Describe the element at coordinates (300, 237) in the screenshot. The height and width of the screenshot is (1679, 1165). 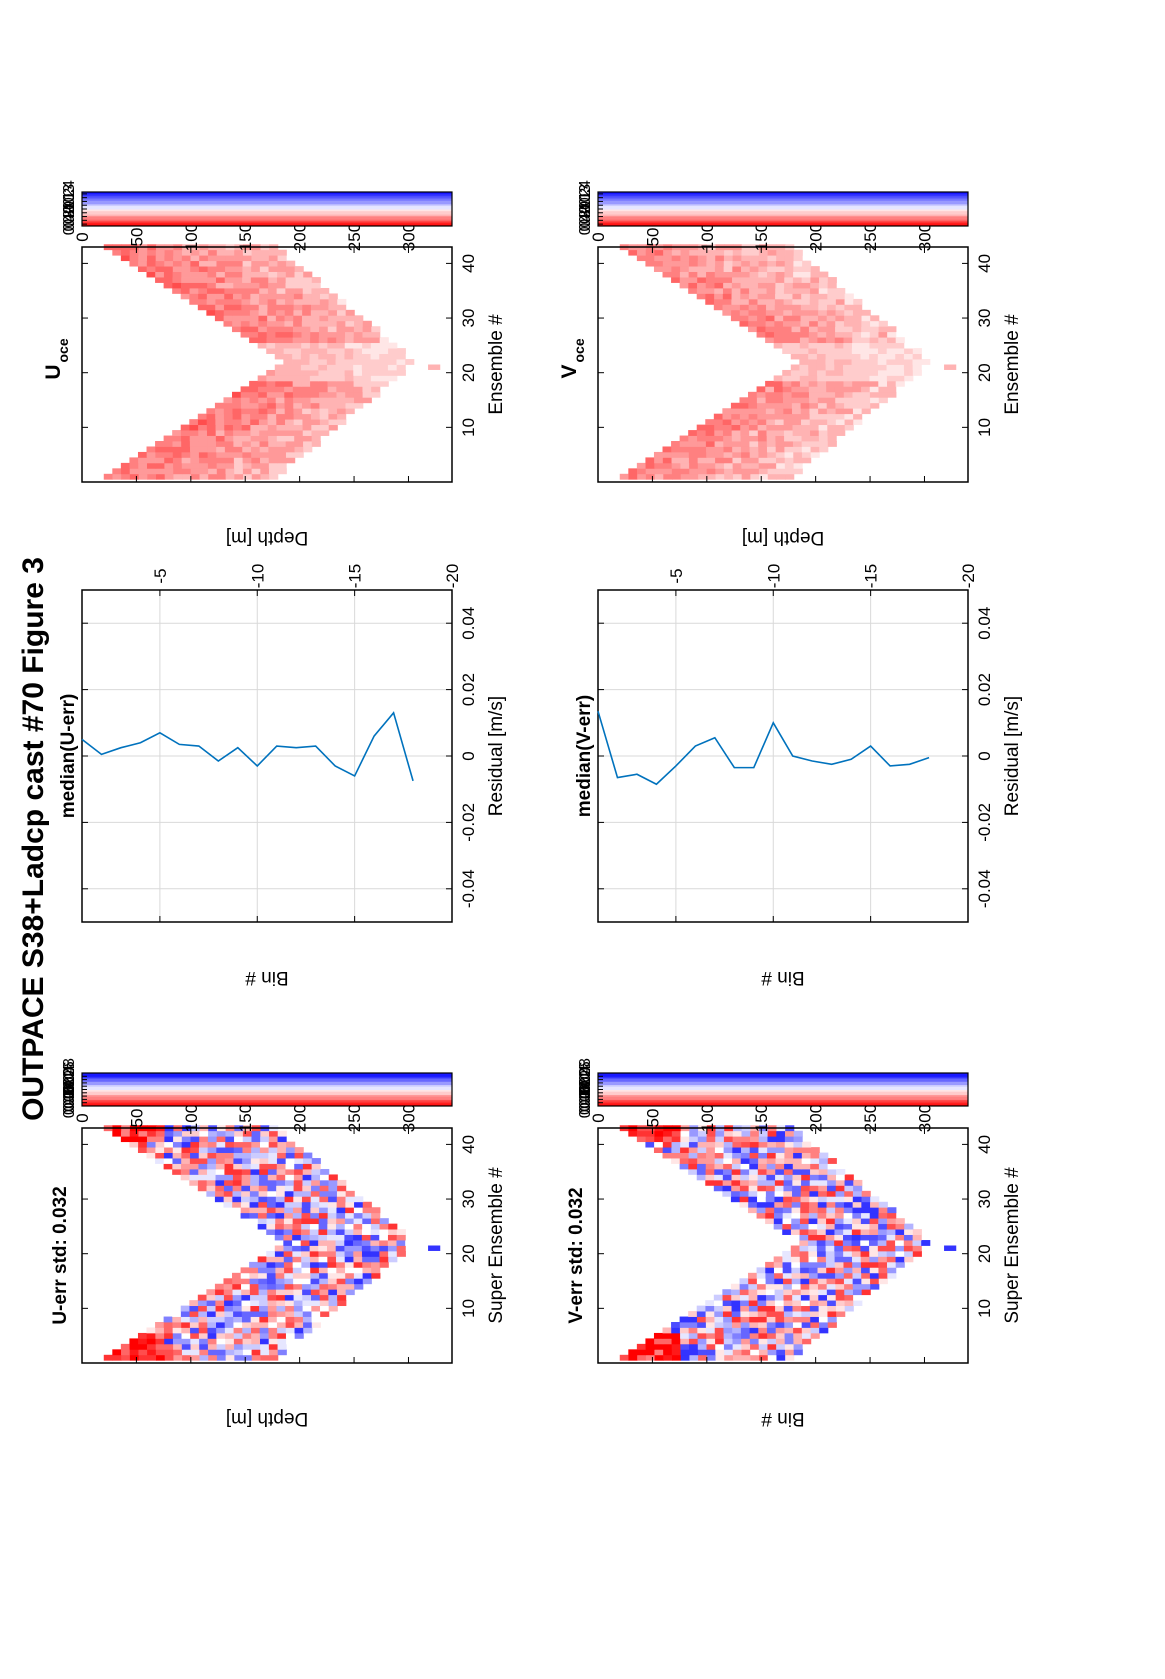
I see `depth-tick-label: 200` at that location.